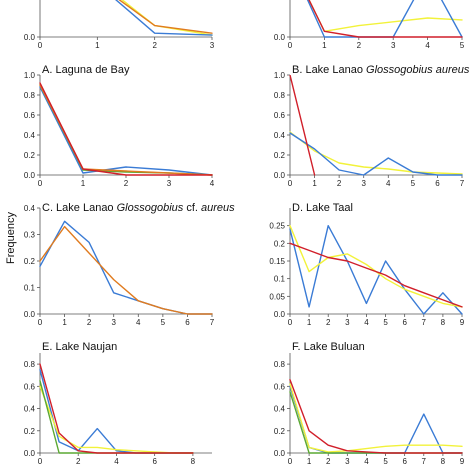 The image size is (474, 474). Describe the element at coordinates (30, 208) in the screenshot. I see `panel-e-y-tick-label: 0.4` at that location.